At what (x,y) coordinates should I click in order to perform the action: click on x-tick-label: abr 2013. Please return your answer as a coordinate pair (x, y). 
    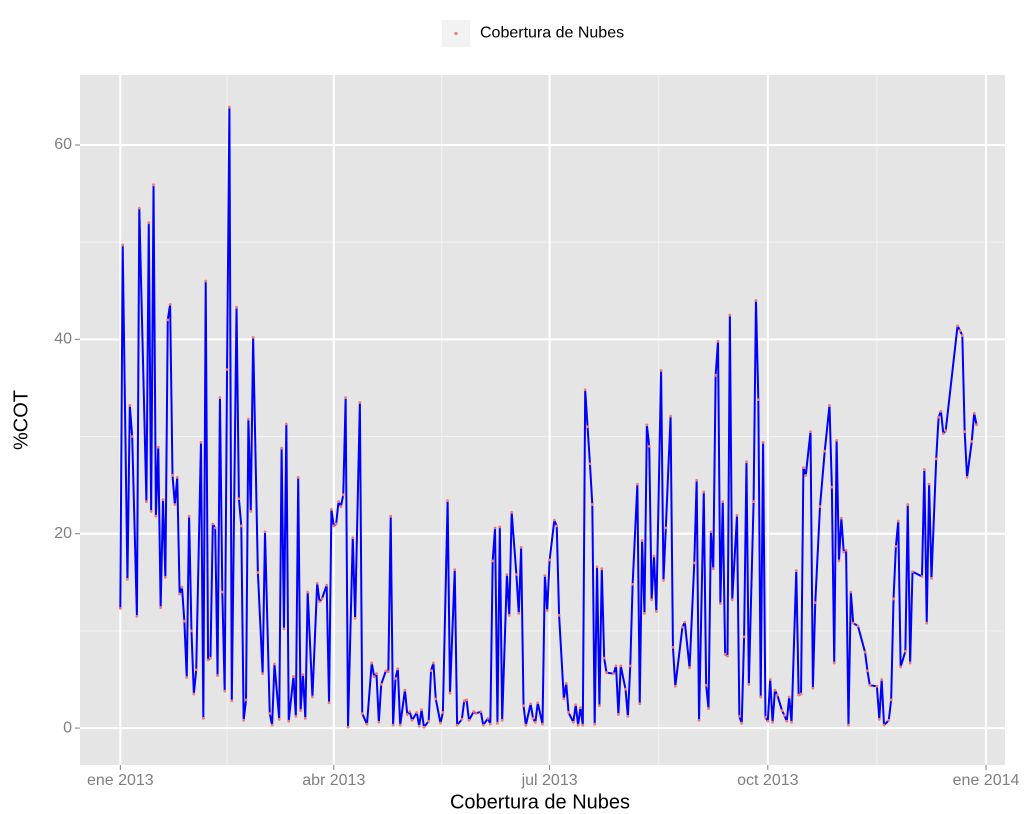
    Looking at the image, I should click on (333, 780).